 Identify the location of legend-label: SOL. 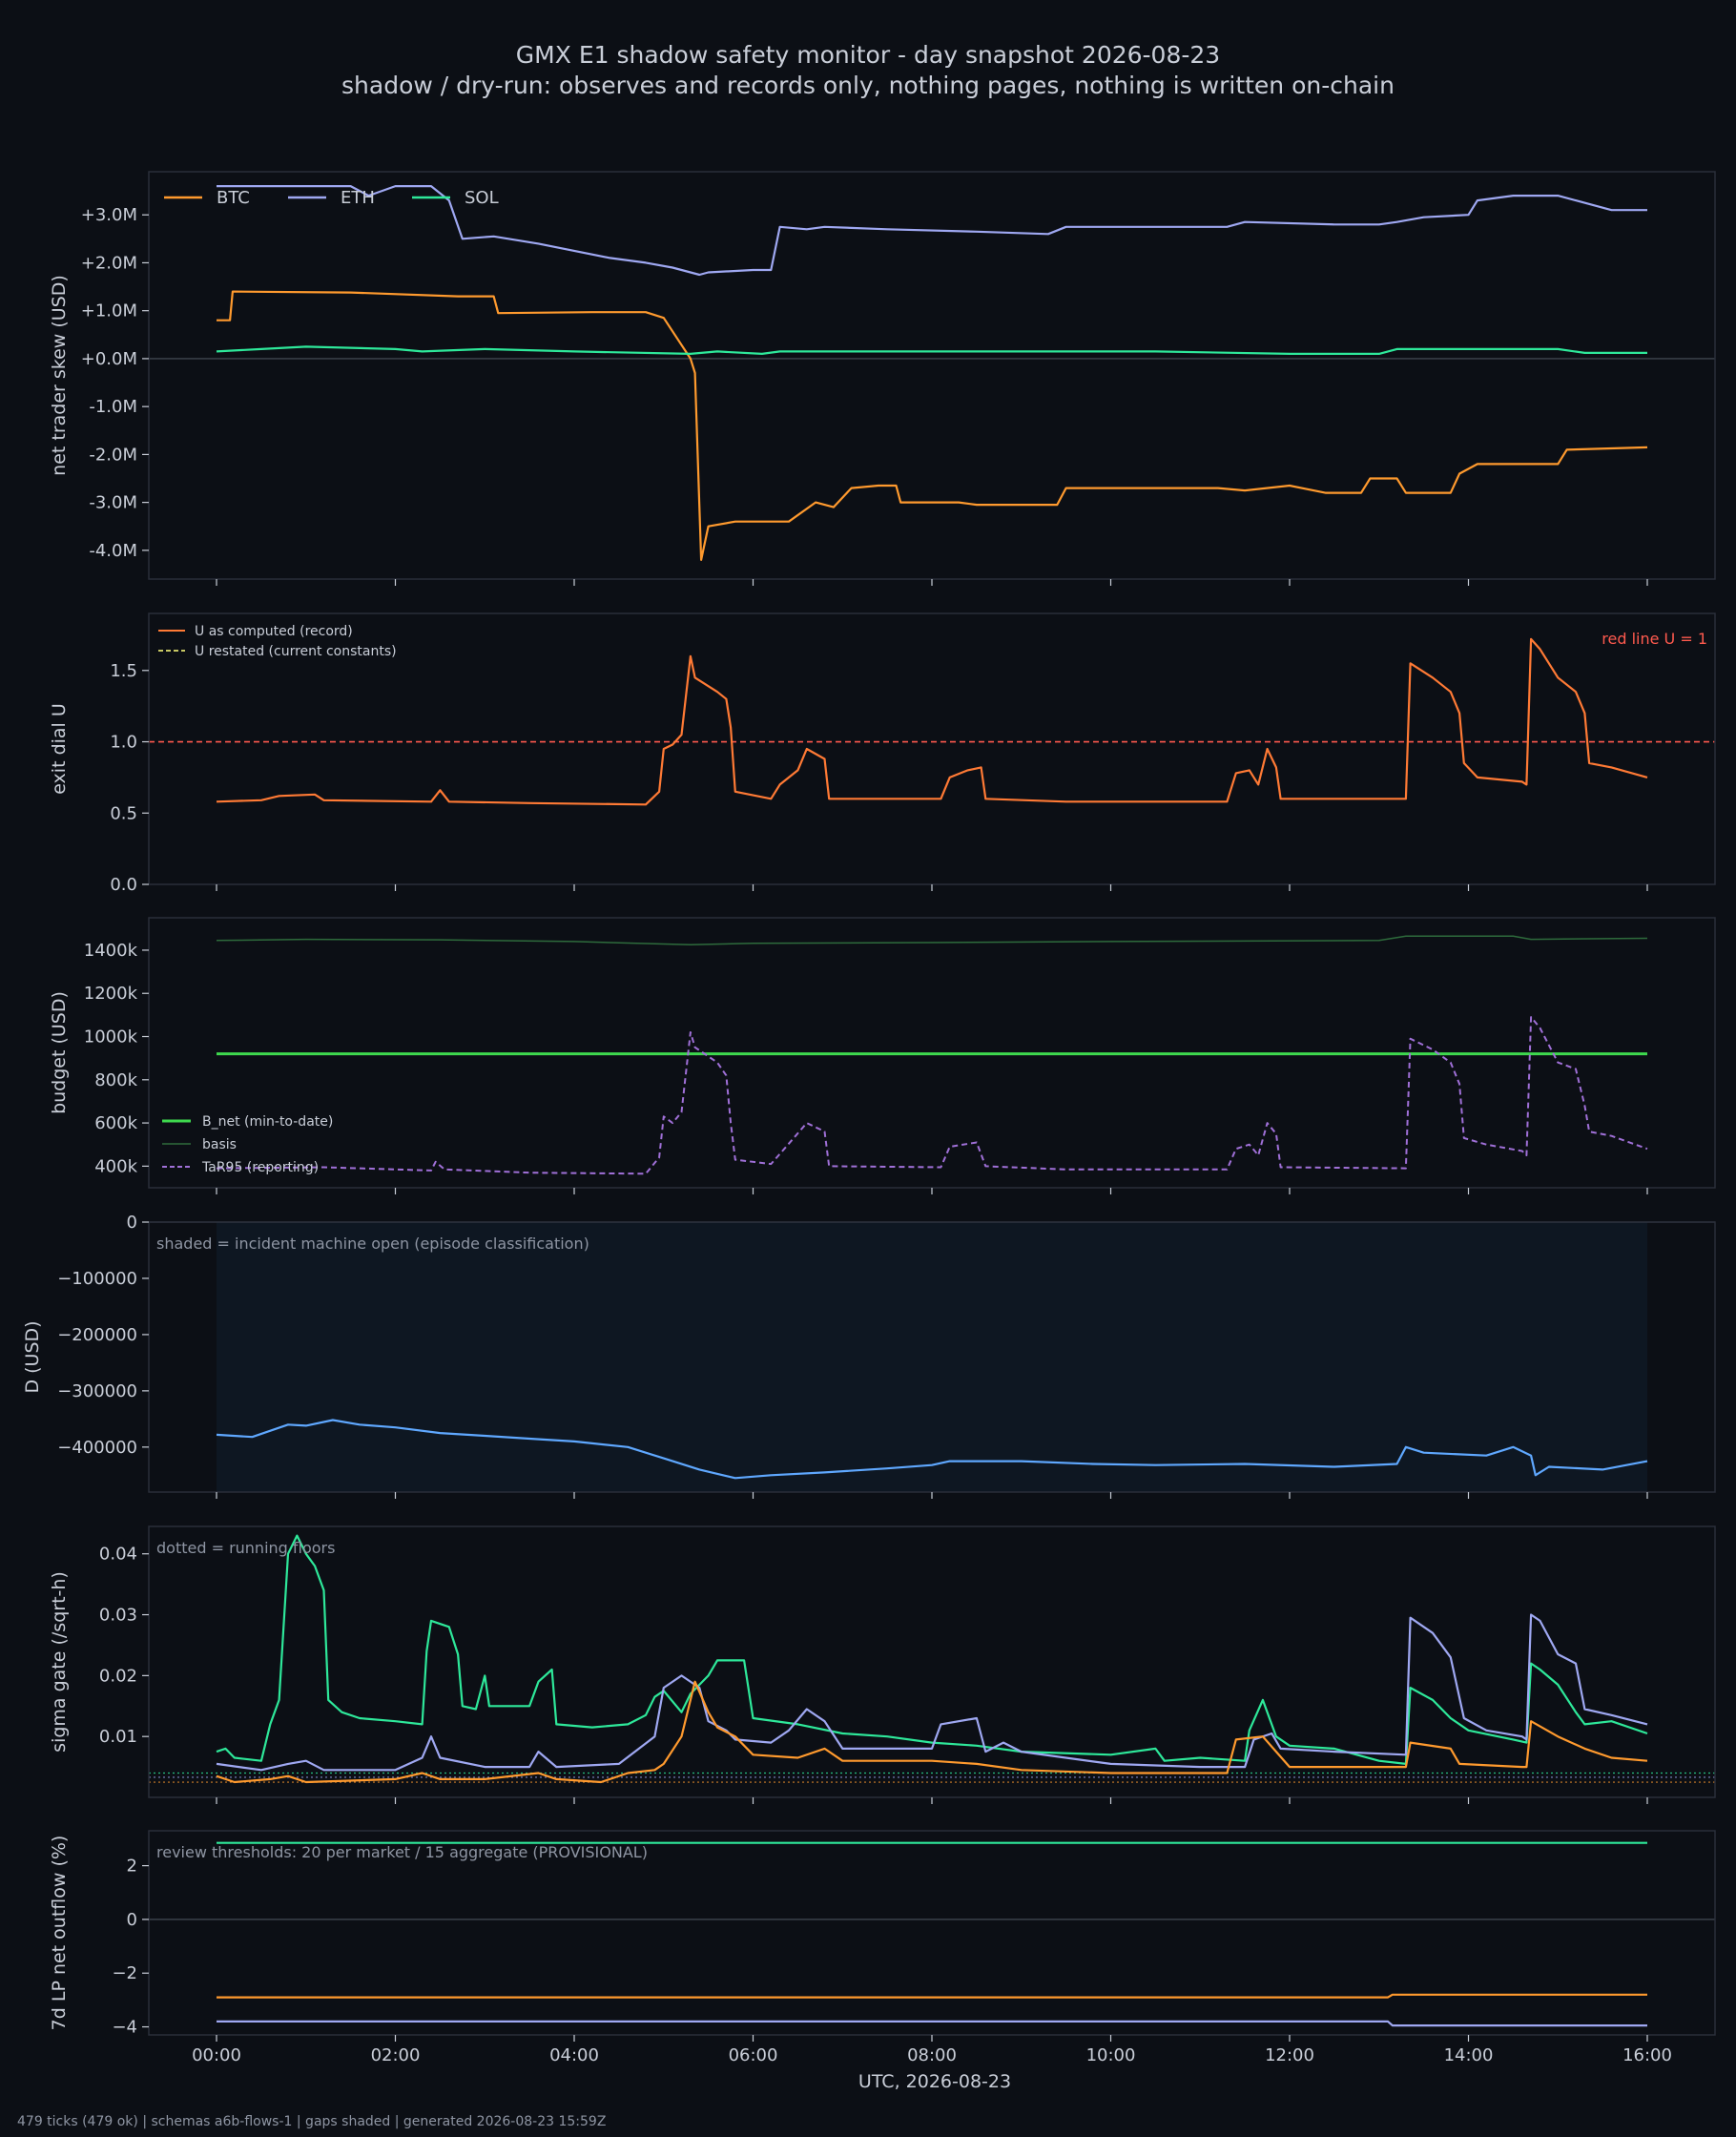
(482, 198).